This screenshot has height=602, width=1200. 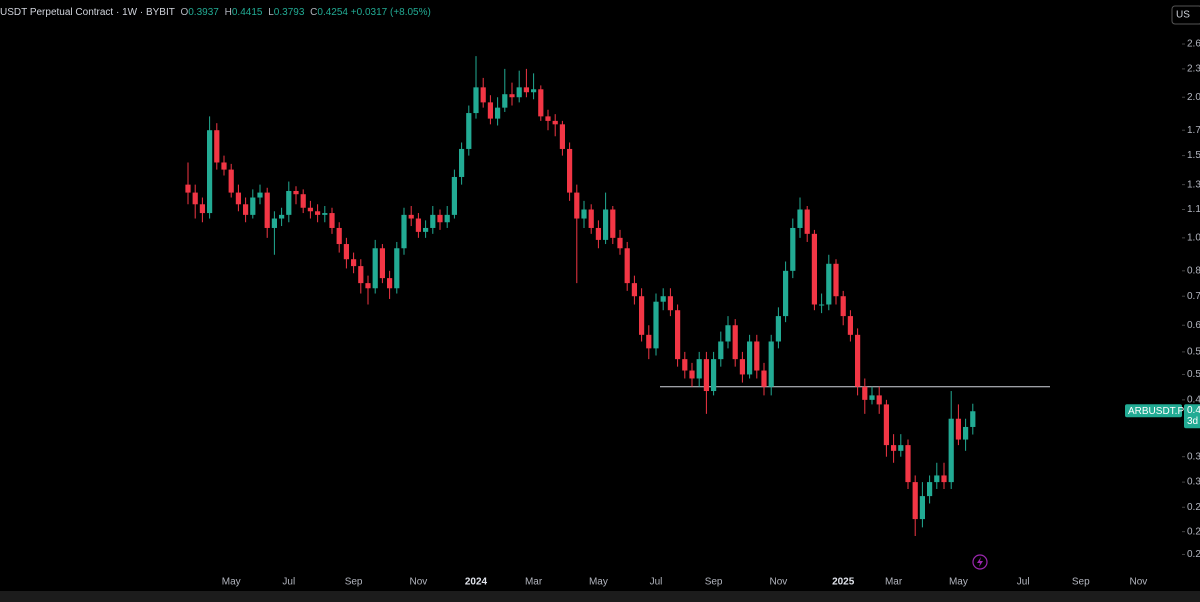 I want to click on price-tag-price: 0.4, so click(x=1193, y=410).